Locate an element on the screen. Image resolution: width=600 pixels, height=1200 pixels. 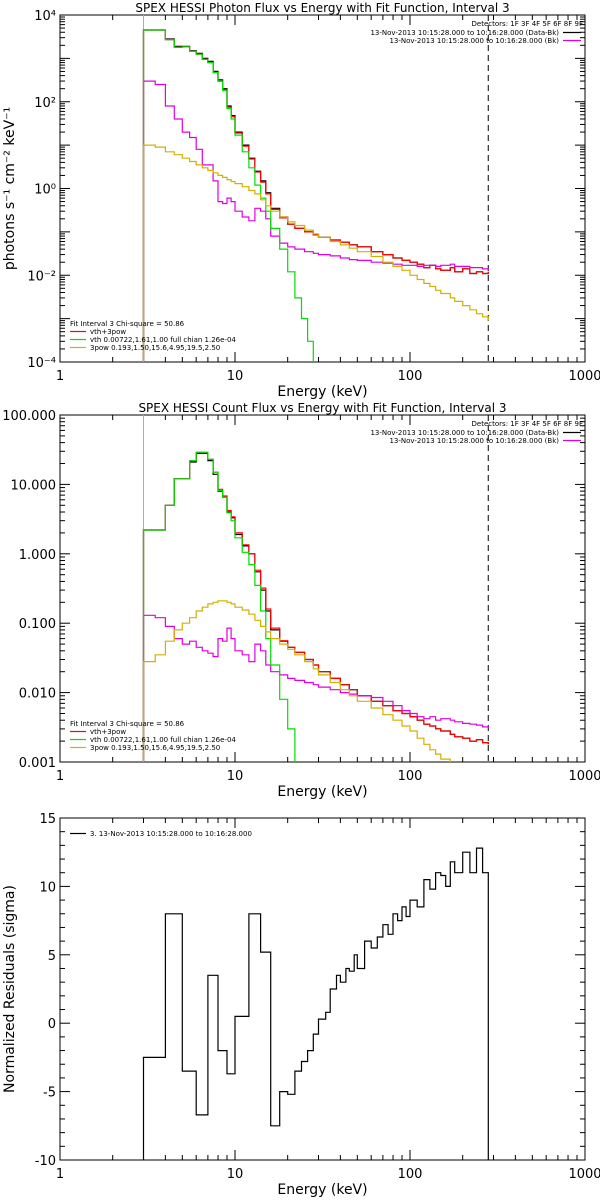
y-tick-label: 15 is located at coordinates (47, 819).